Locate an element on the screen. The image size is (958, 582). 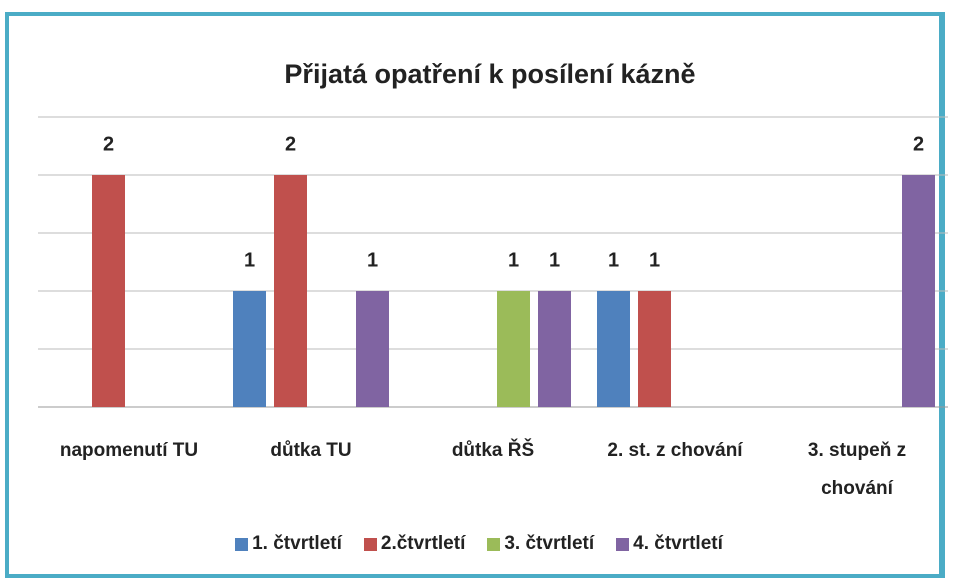
legend-label: 4. čtvrtletí is located at coordinates (678, 543).